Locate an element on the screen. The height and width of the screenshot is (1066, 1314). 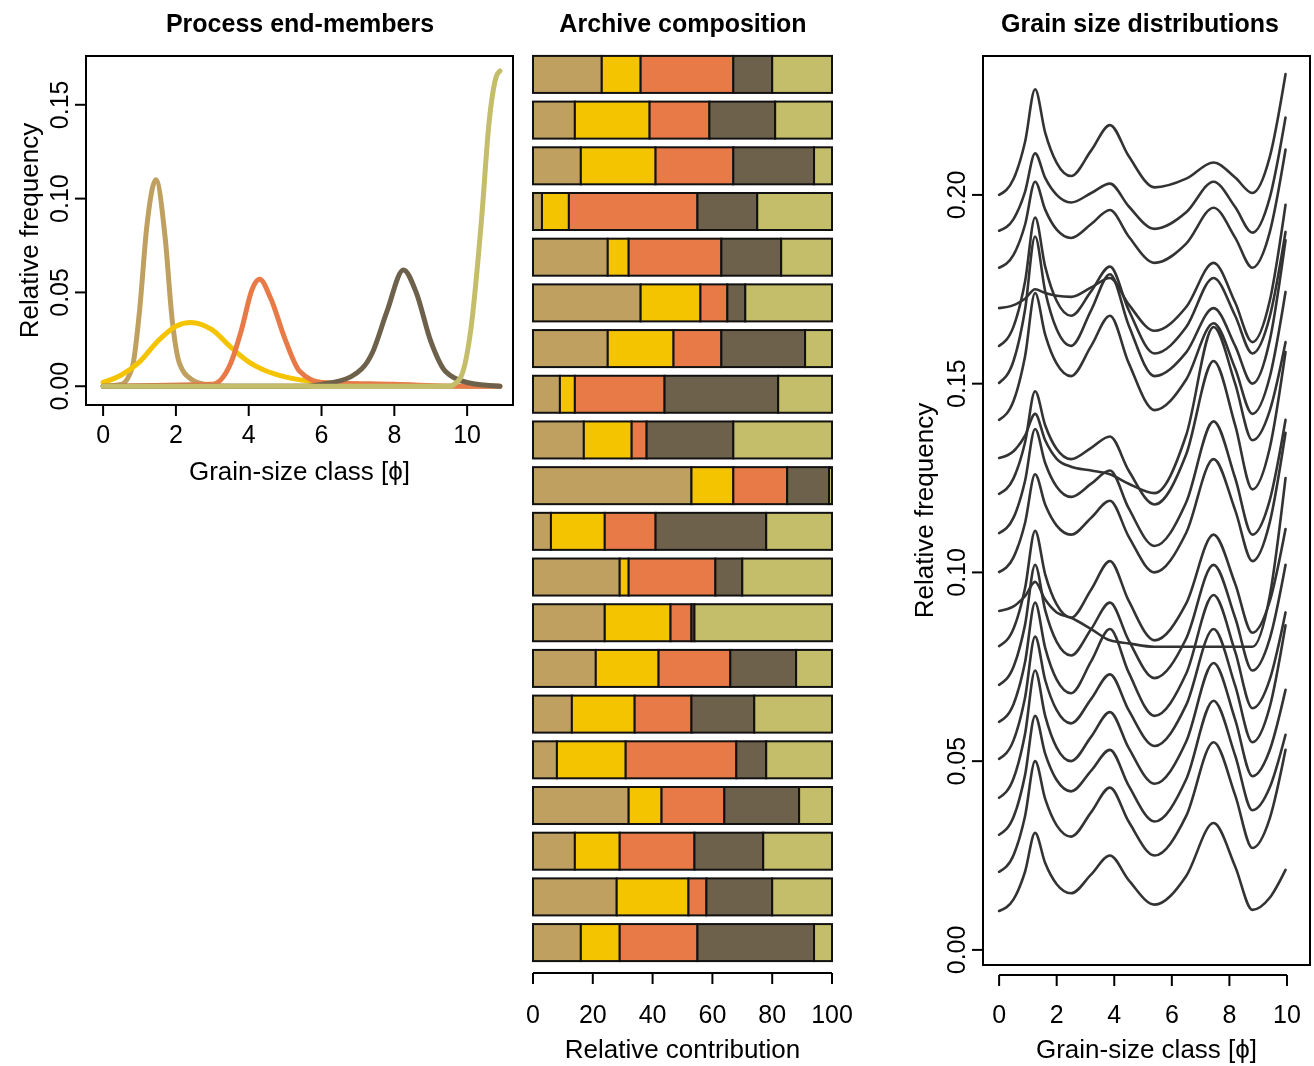
x-axis-title: Relative contribution is located at coordinates (682, 1049).